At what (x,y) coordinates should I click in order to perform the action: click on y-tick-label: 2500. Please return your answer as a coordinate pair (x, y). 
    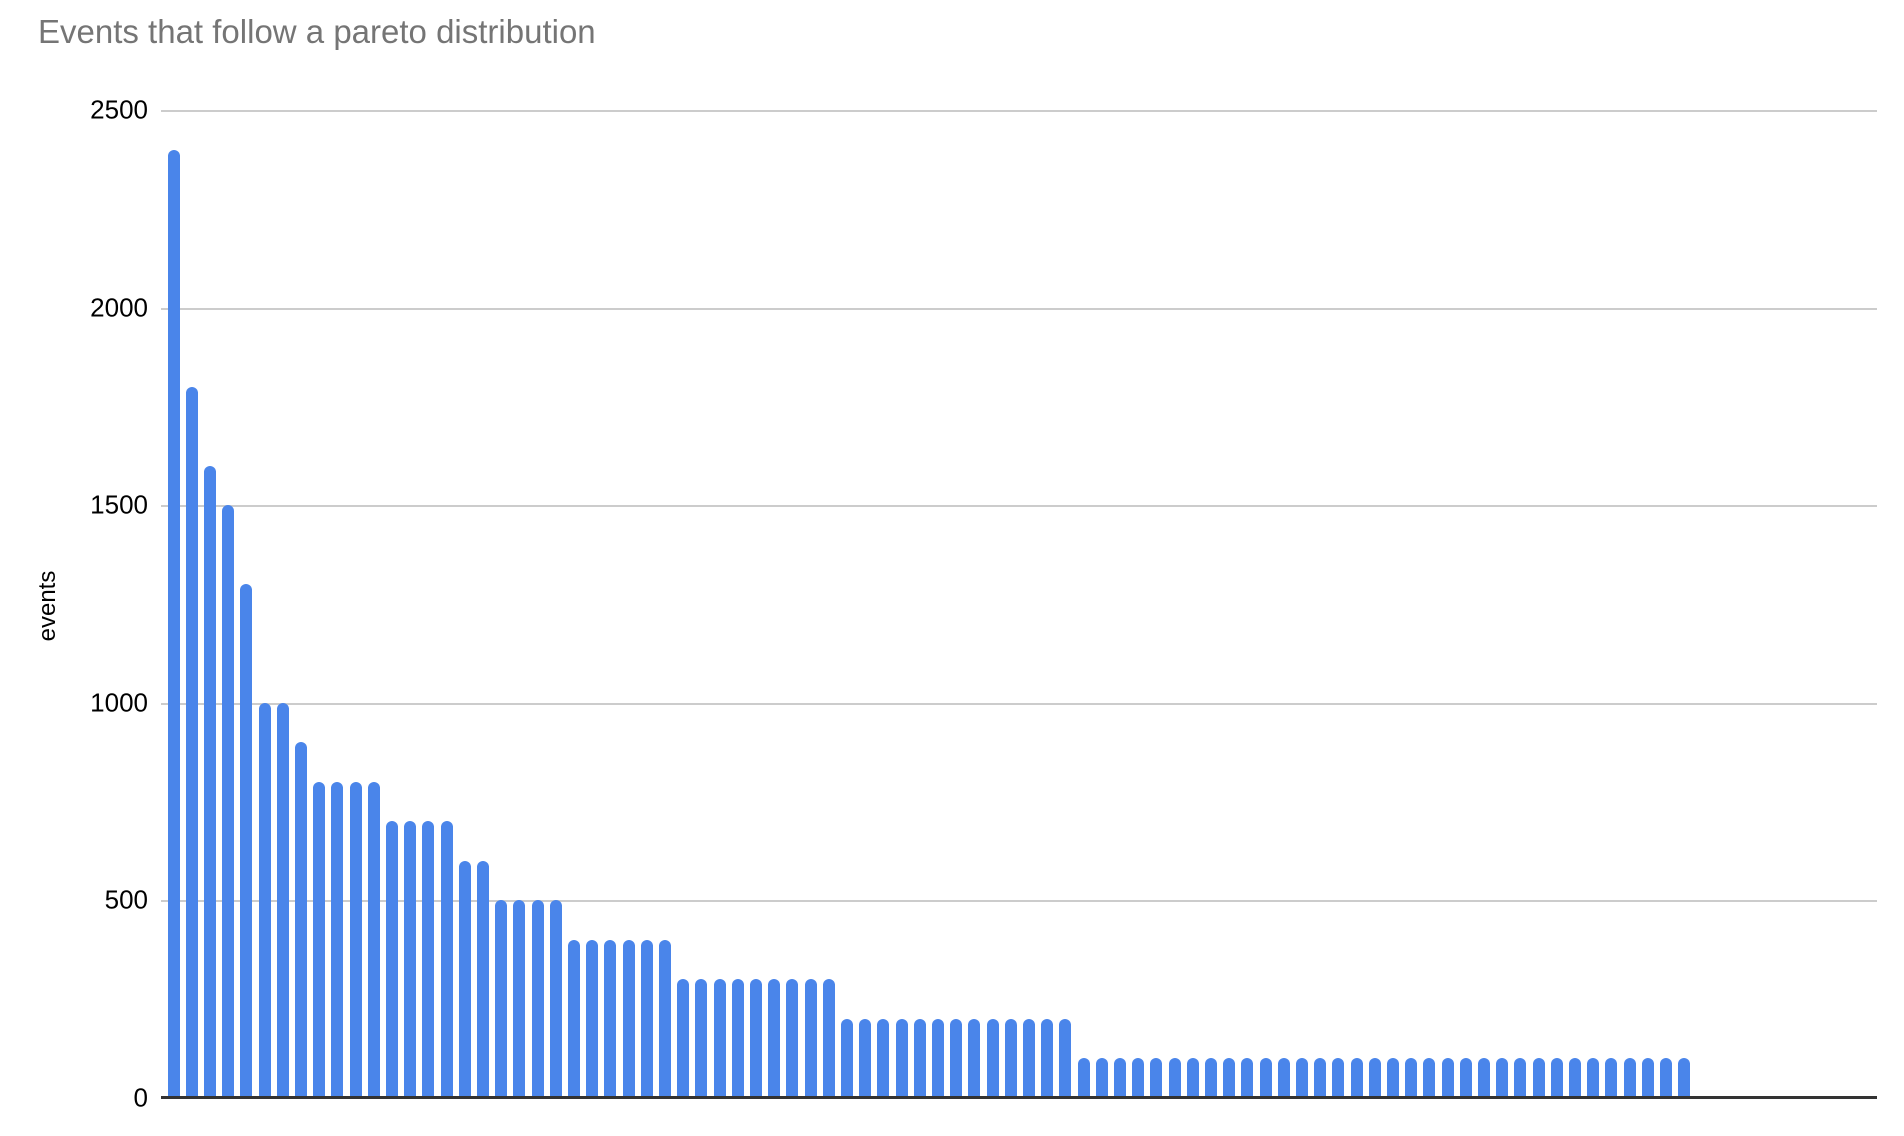
    Looking at the image, I should click on (119, 109).